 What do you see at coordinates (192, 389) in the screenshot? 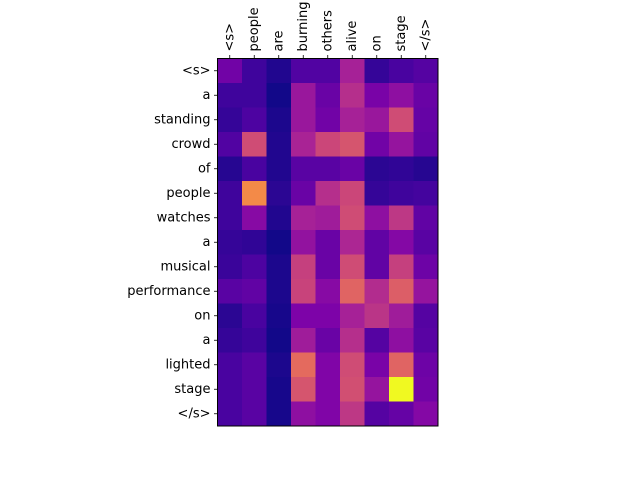
I see `y-tick-label: stage` at bounding box center [192, 389].